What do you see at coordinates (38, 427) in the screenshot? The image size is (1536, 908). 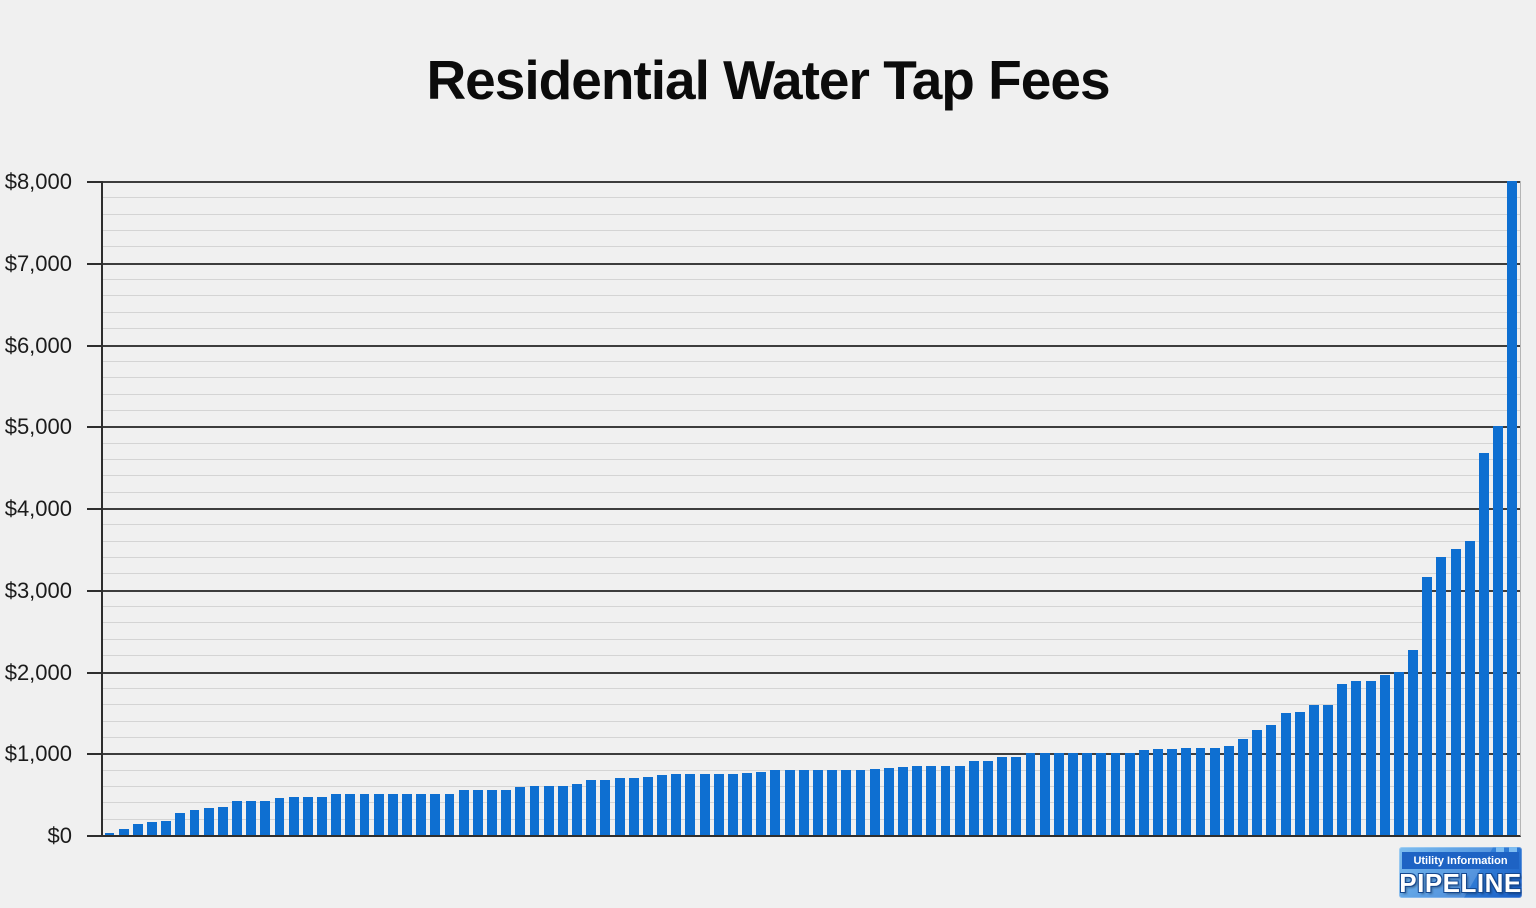 I see `y-axis-tick-label: $5,000` at bounding box center [38, 427].